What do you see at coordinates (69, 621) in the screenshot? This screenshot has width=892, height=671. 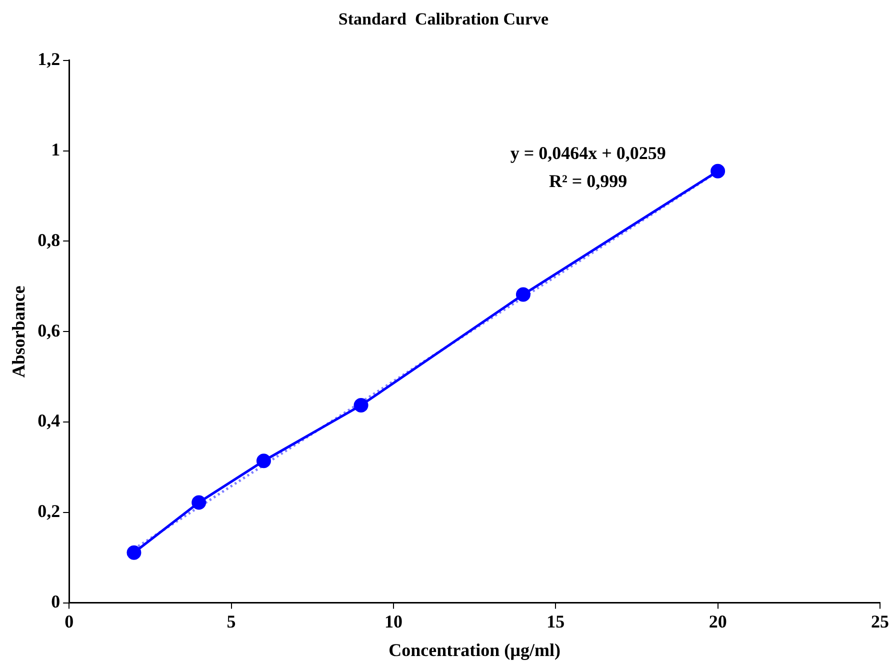 I see `x-tick-label: 0` at bounding box center [69, 621].